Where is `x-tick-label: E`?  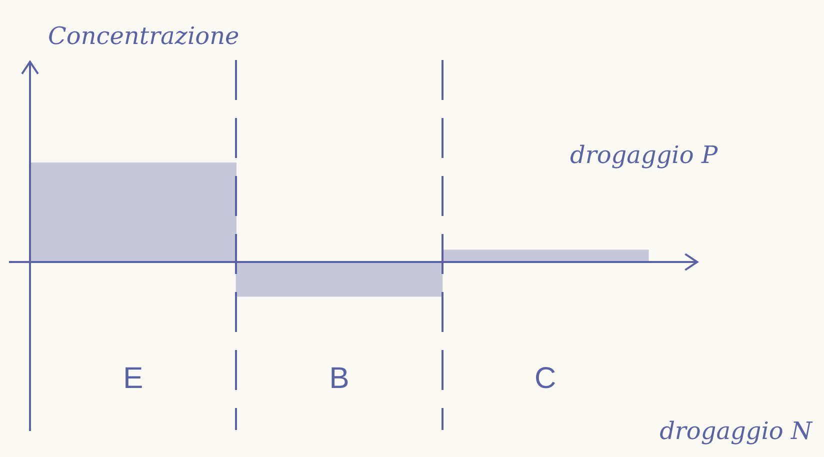
x-tick-label: E is located at coordinates (133, 379).